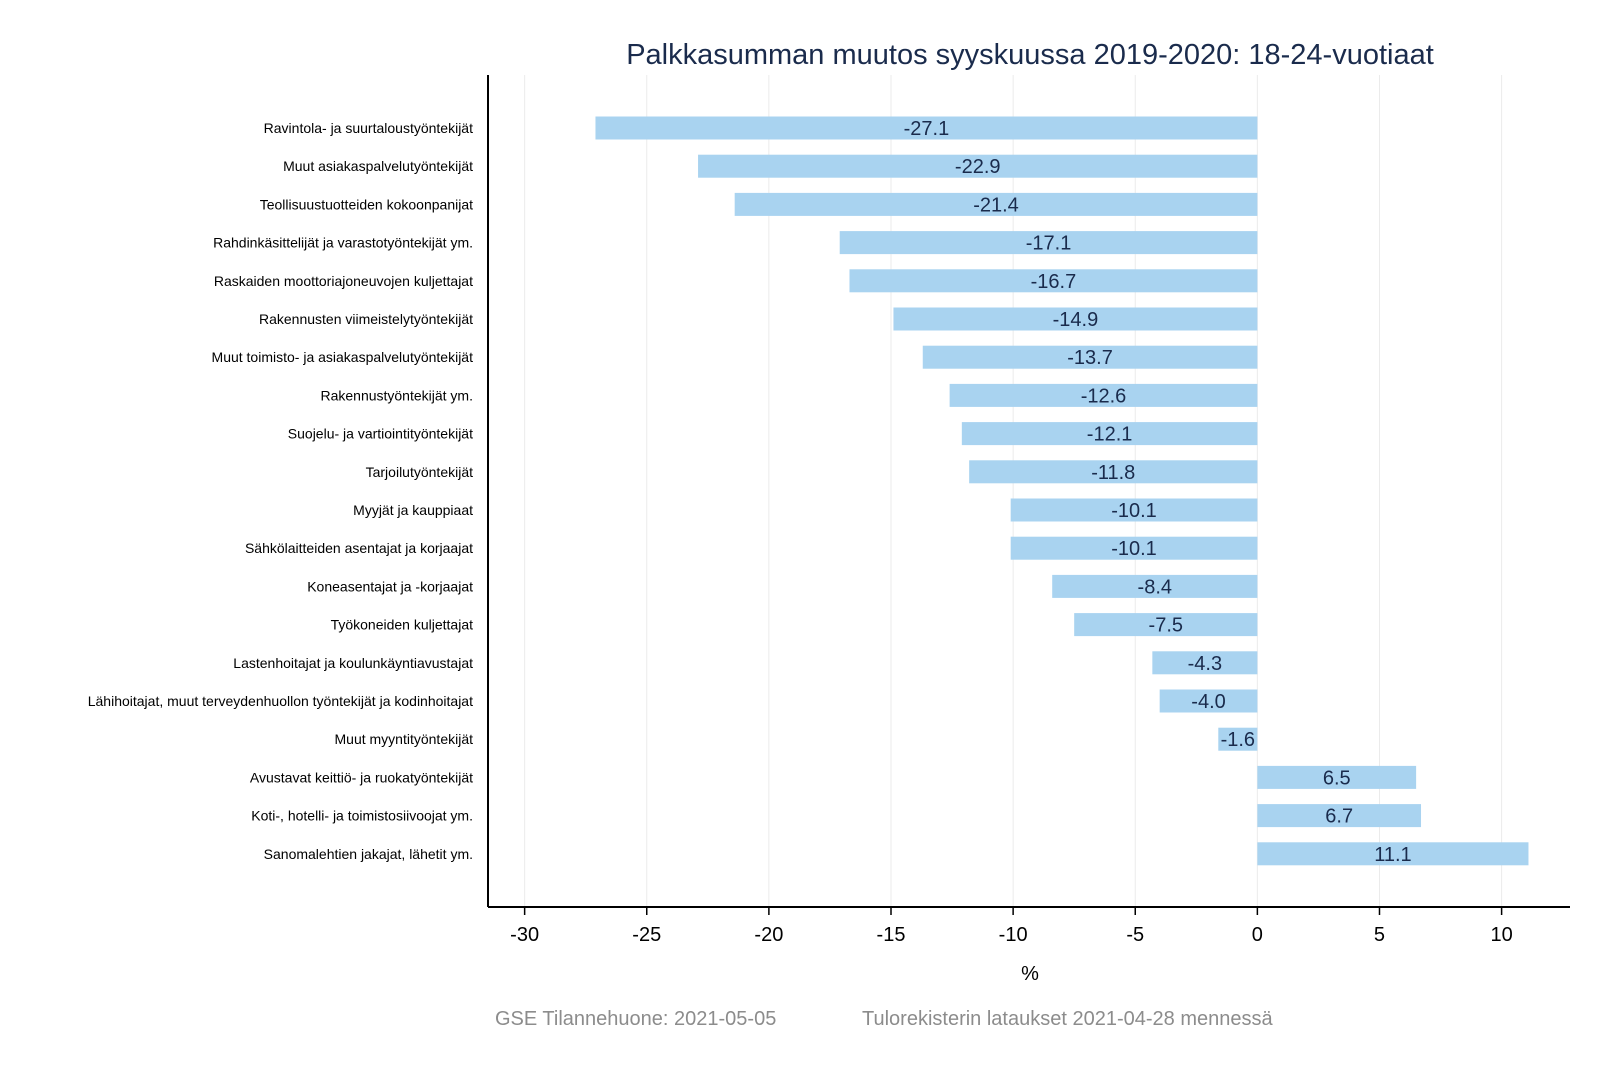  What do you see at coordinates (768, 935) in the screenshot?
I see `x-tick-label: -20` at bounding box center [768, 935].